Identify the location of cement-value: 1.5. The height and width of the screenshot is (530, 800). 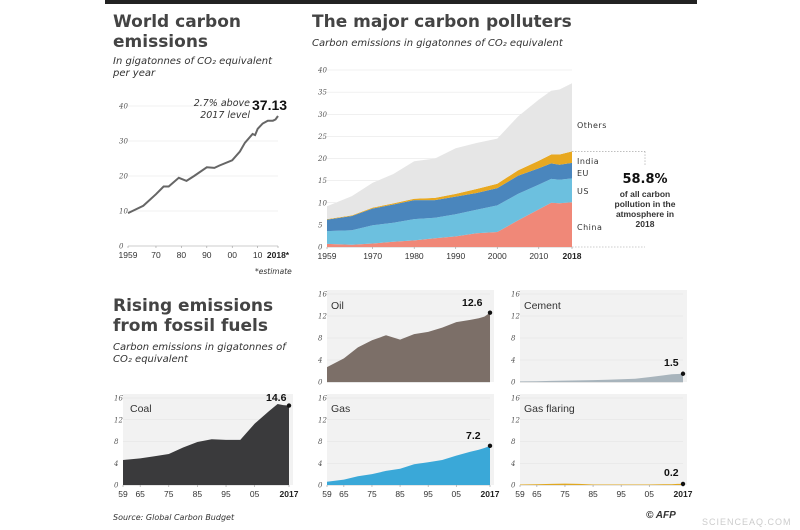
(671, 363).